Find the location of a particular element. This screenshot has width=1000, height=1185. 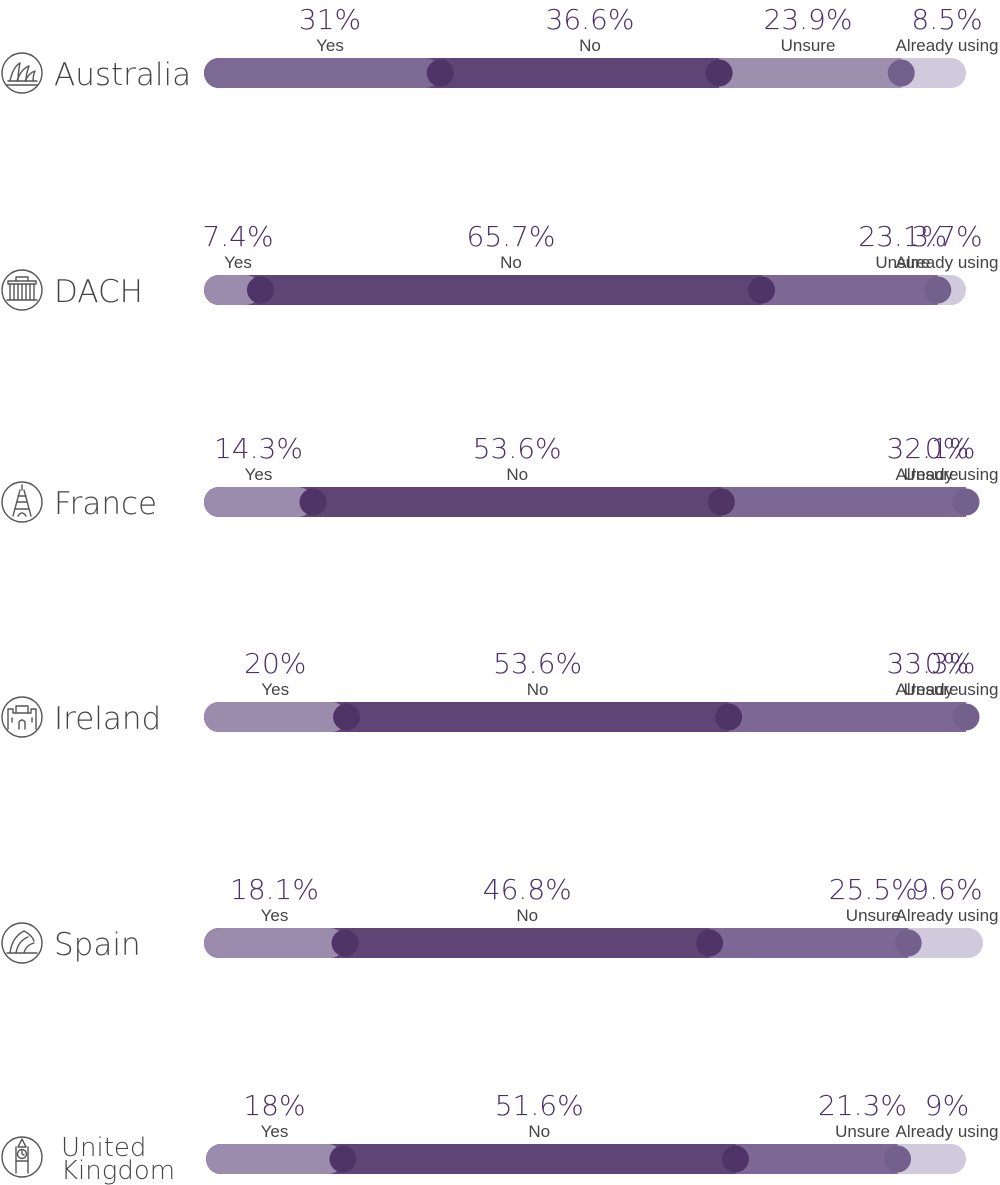

castle-icon is located at coordinates (22, 717).